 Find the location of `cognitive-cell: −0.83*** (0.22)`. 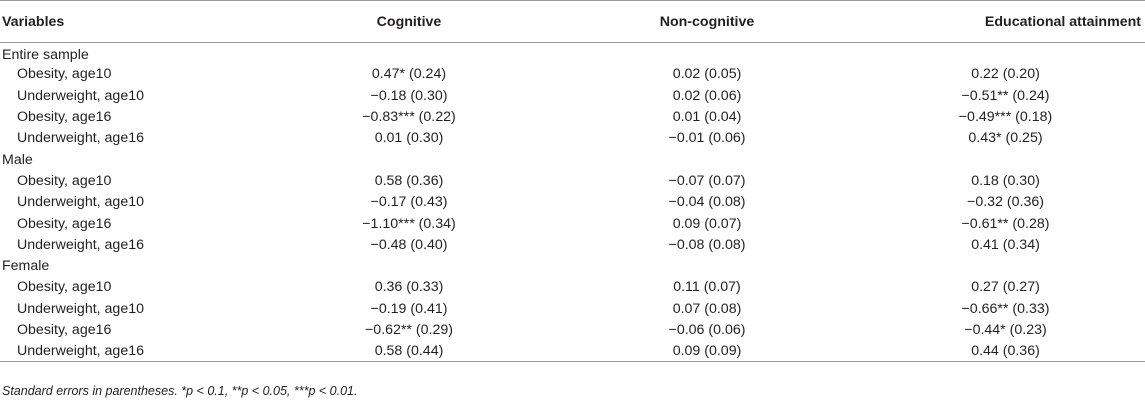

cognitive-cell: −0.83*** (0.22) is located at coordinates (409, 117).